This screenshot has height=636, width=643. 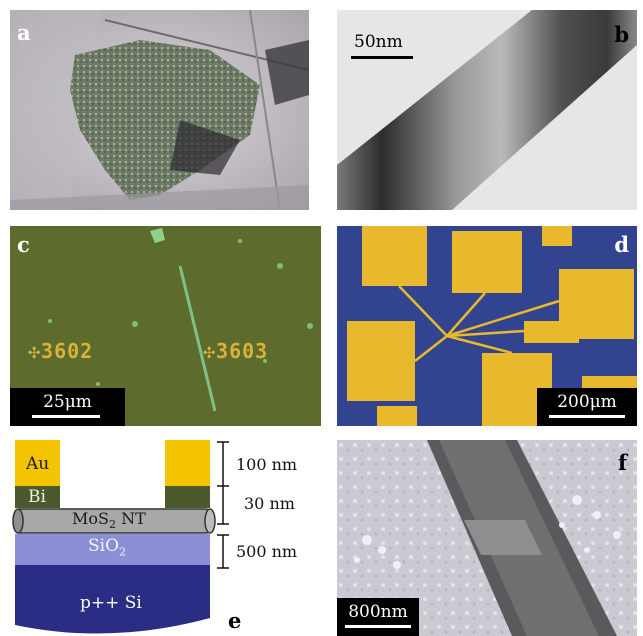 What do you see at coordinates (622, 462) in the screenshot?
I see `panel-f-label: f` at bounding box center [622, 462].